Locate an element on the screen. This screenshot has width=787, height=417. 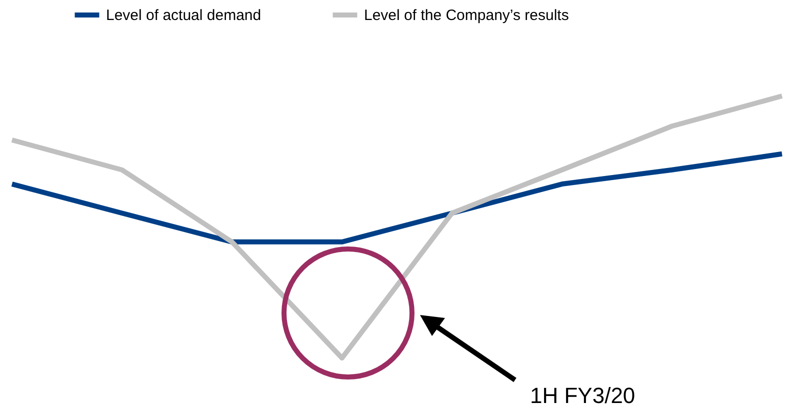
text: 1H FY3/20 is located at coordinates (583, 396).